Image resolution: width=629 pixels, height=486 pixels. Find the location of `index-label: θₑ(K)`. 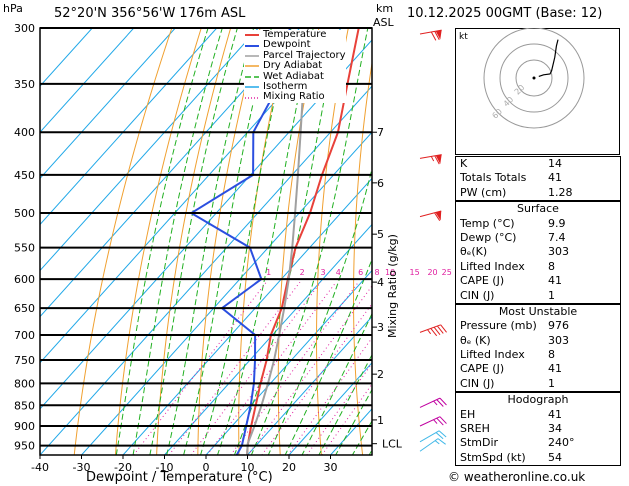

index-label: θₑ(K) is located at coordinates (474, 252).